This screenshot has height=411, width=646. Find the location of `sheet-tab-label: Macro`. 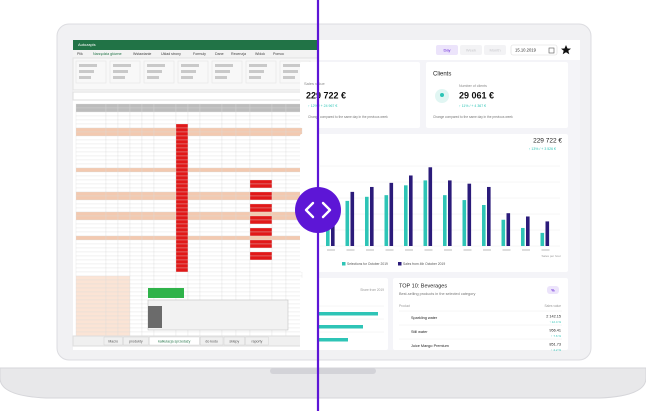

sheet-tab-label: Macro is located at coordinates (113, 341).